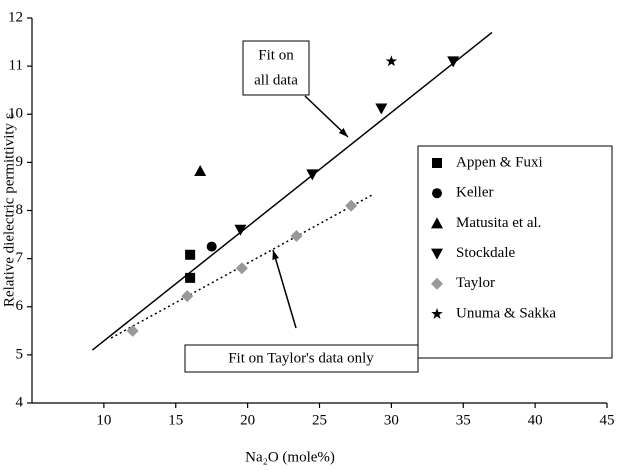 Image resolution: width=623 pixels, height=471 pixels. I want to click on x-tick-label: 10, so click(103, 420).